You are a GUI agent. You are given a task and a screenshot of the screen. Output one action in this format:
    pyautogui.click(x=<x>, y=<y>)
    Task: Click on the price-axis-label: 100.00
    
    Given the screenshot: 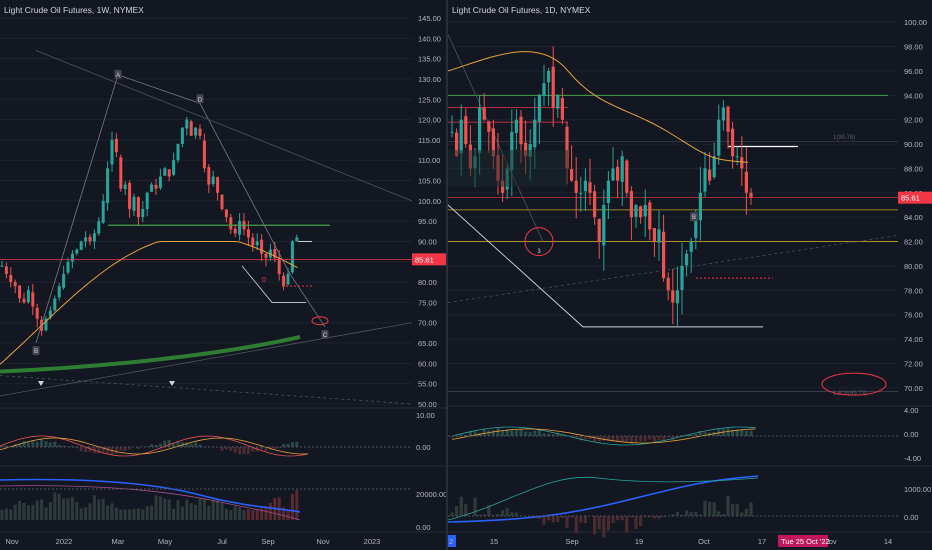 What is the action you would take?
    pyautogui.click(x=915, y=22)
    